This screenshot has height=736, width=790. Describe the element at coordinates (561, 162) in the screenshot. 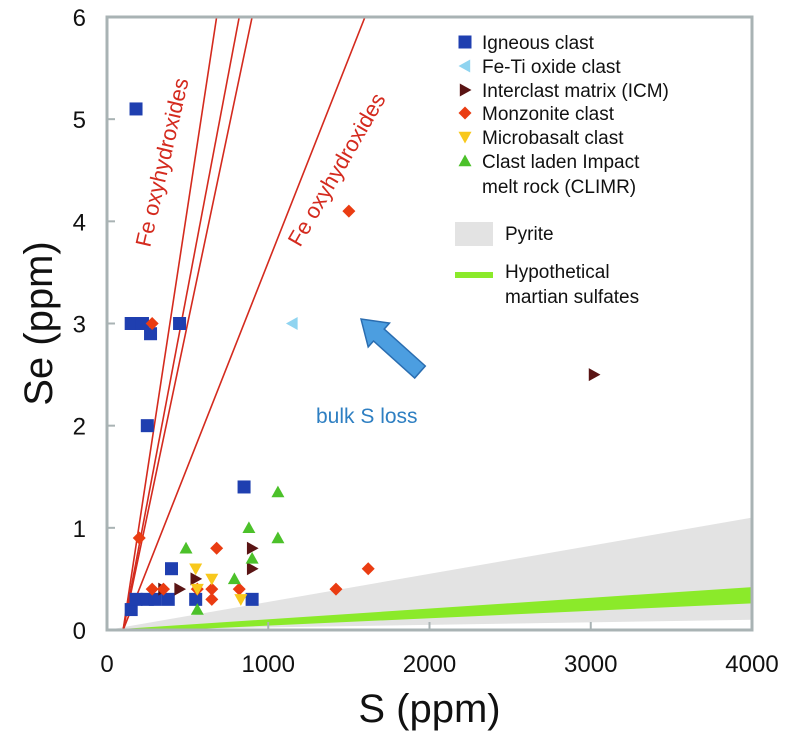

I see `legend-label: Clast laden Impact` at that location.